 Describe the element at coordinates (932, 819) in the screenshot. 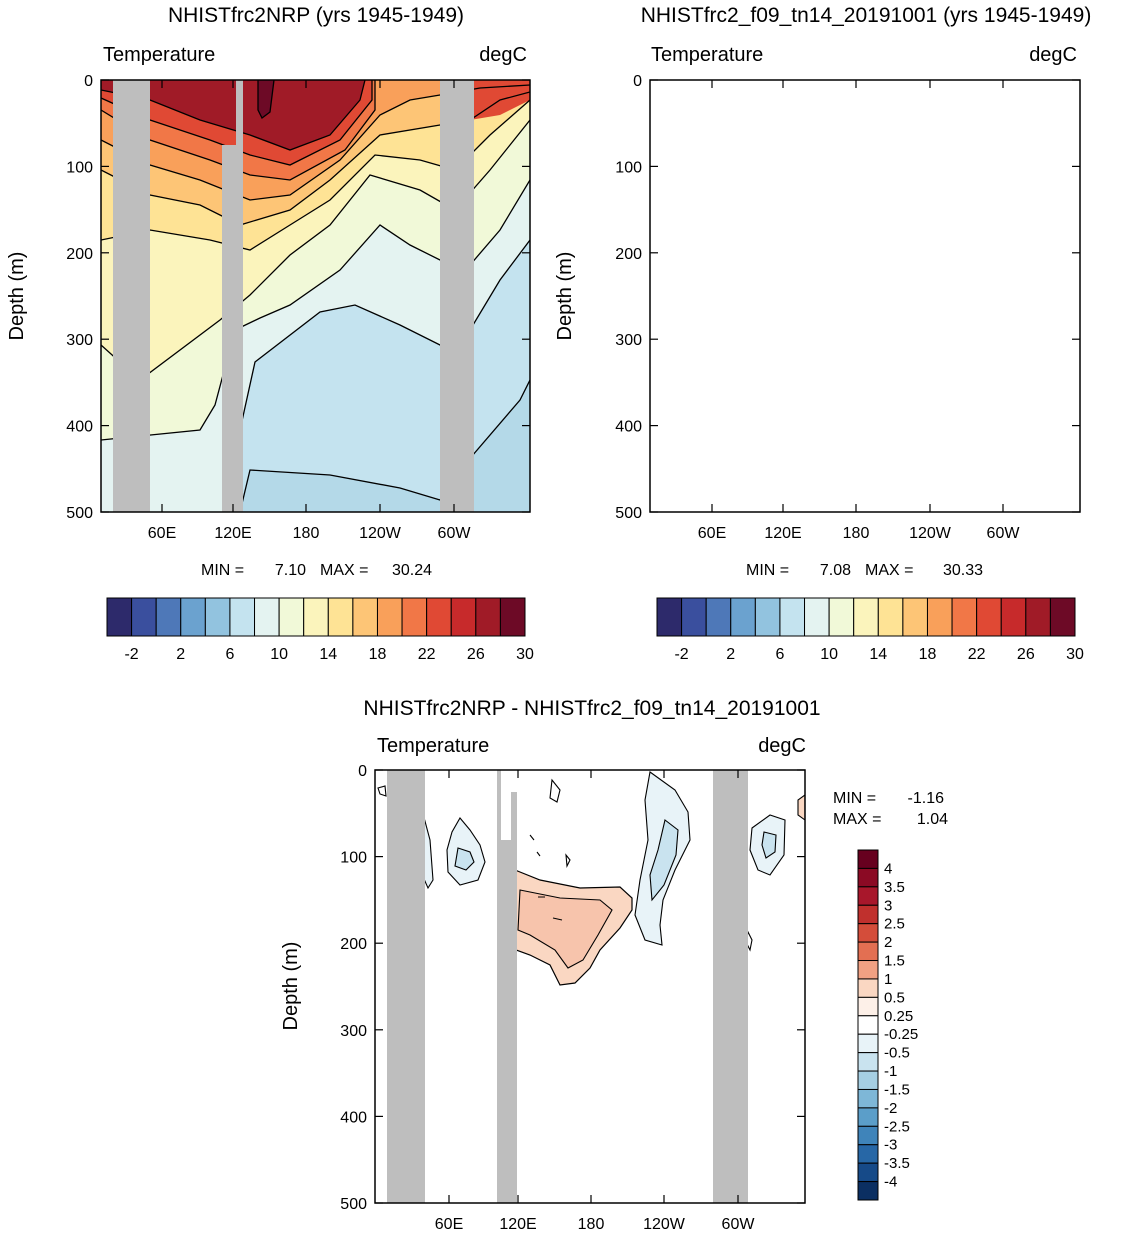

I see `panel-3-max-value: 1.04` at that location.